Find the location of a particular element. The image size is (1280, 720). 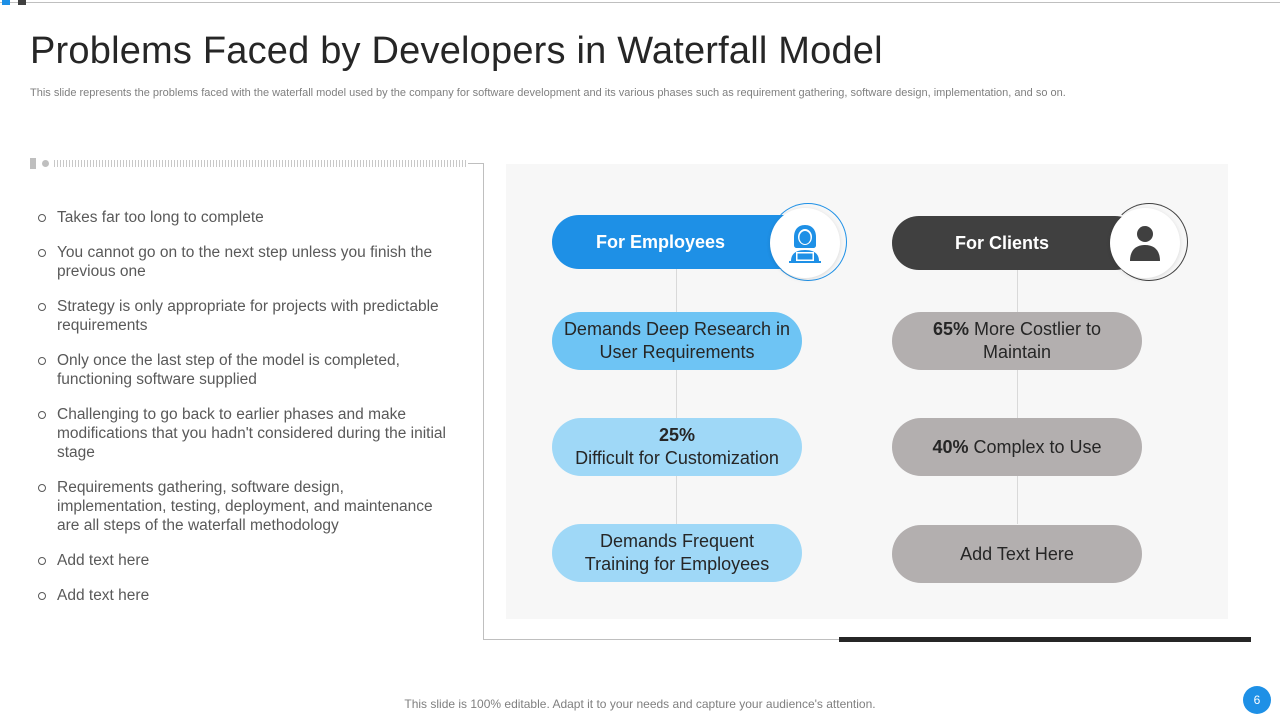

frame-accent-bar is located at coordinates (1045, 639).